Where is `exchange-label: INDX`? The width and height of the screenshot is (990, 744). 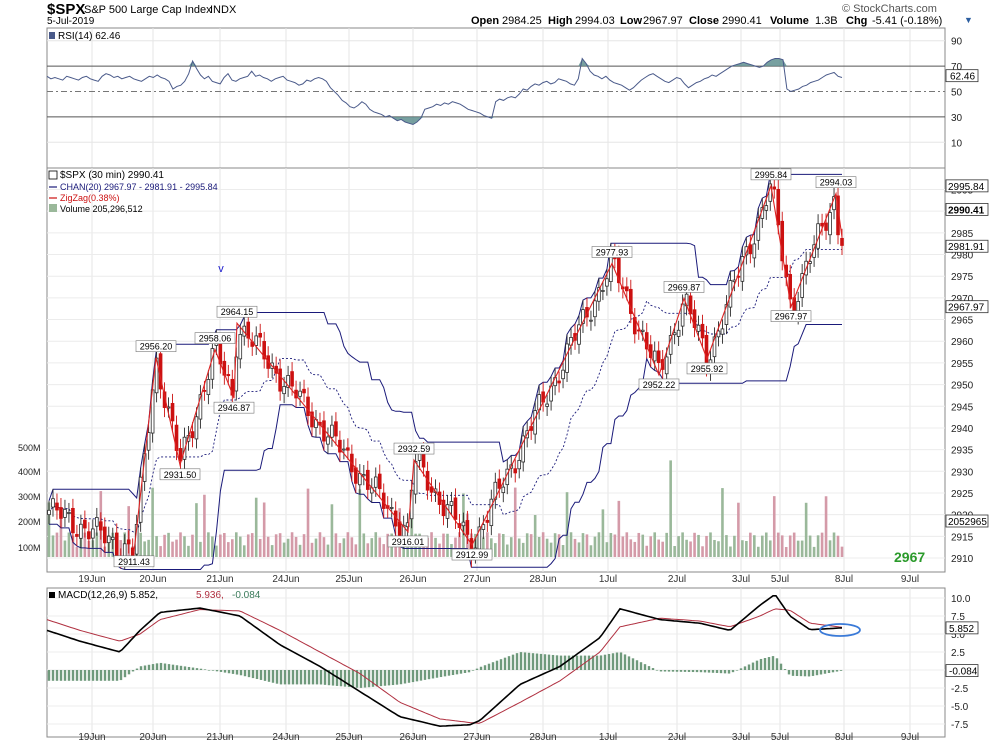 exchange-label: INDX is located at coordinates (223, 10).